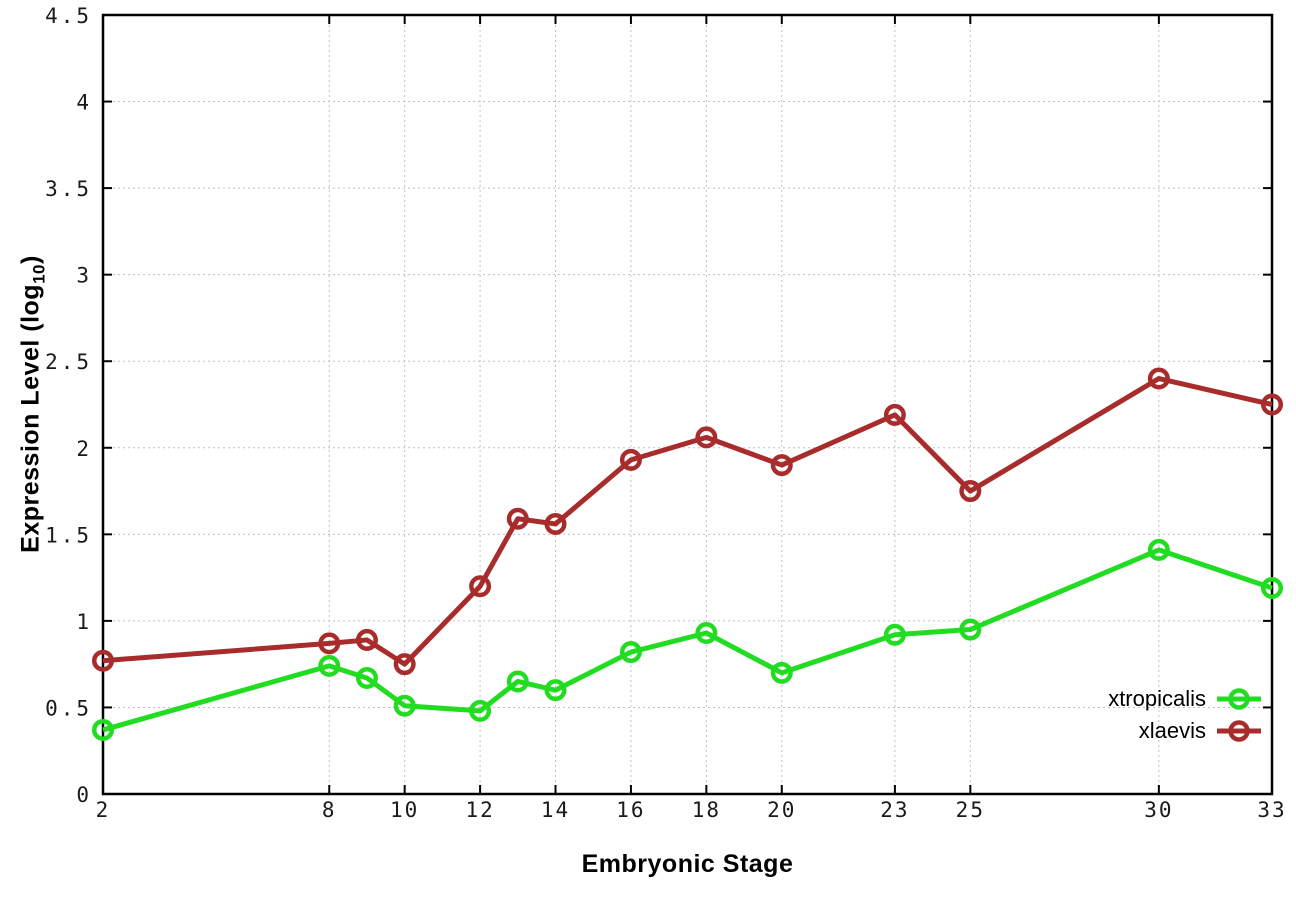  What do you see at coordinates (68, 535) in the screenshot?
I see `y-tick-label: 1.5` at bounding box center [68, 535].